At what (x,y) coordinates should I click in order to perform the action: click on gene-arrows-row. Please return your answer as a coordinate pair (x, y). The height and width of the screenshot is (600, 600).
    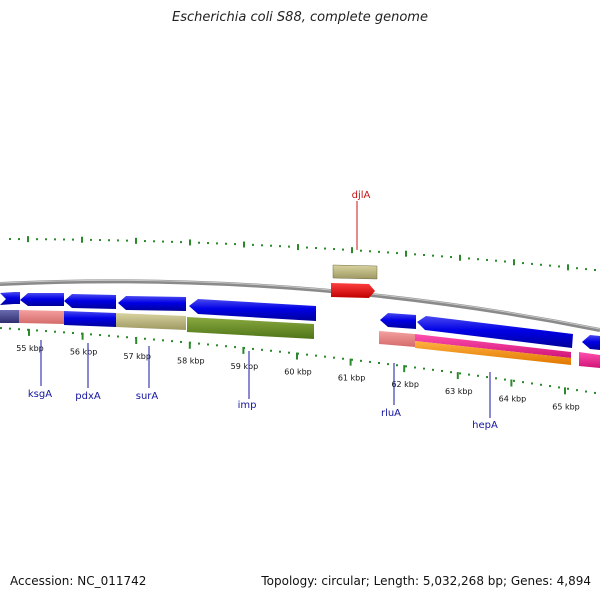
    Looking at the image, I should click on (300, 321).